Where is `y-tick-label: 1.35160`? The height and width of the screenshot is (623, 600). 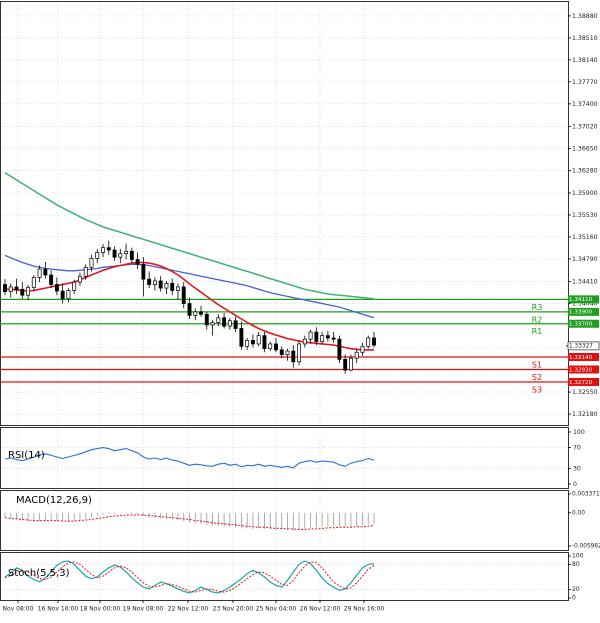
y-tick-label: 1.35160 is located at coordinates (585, 237).